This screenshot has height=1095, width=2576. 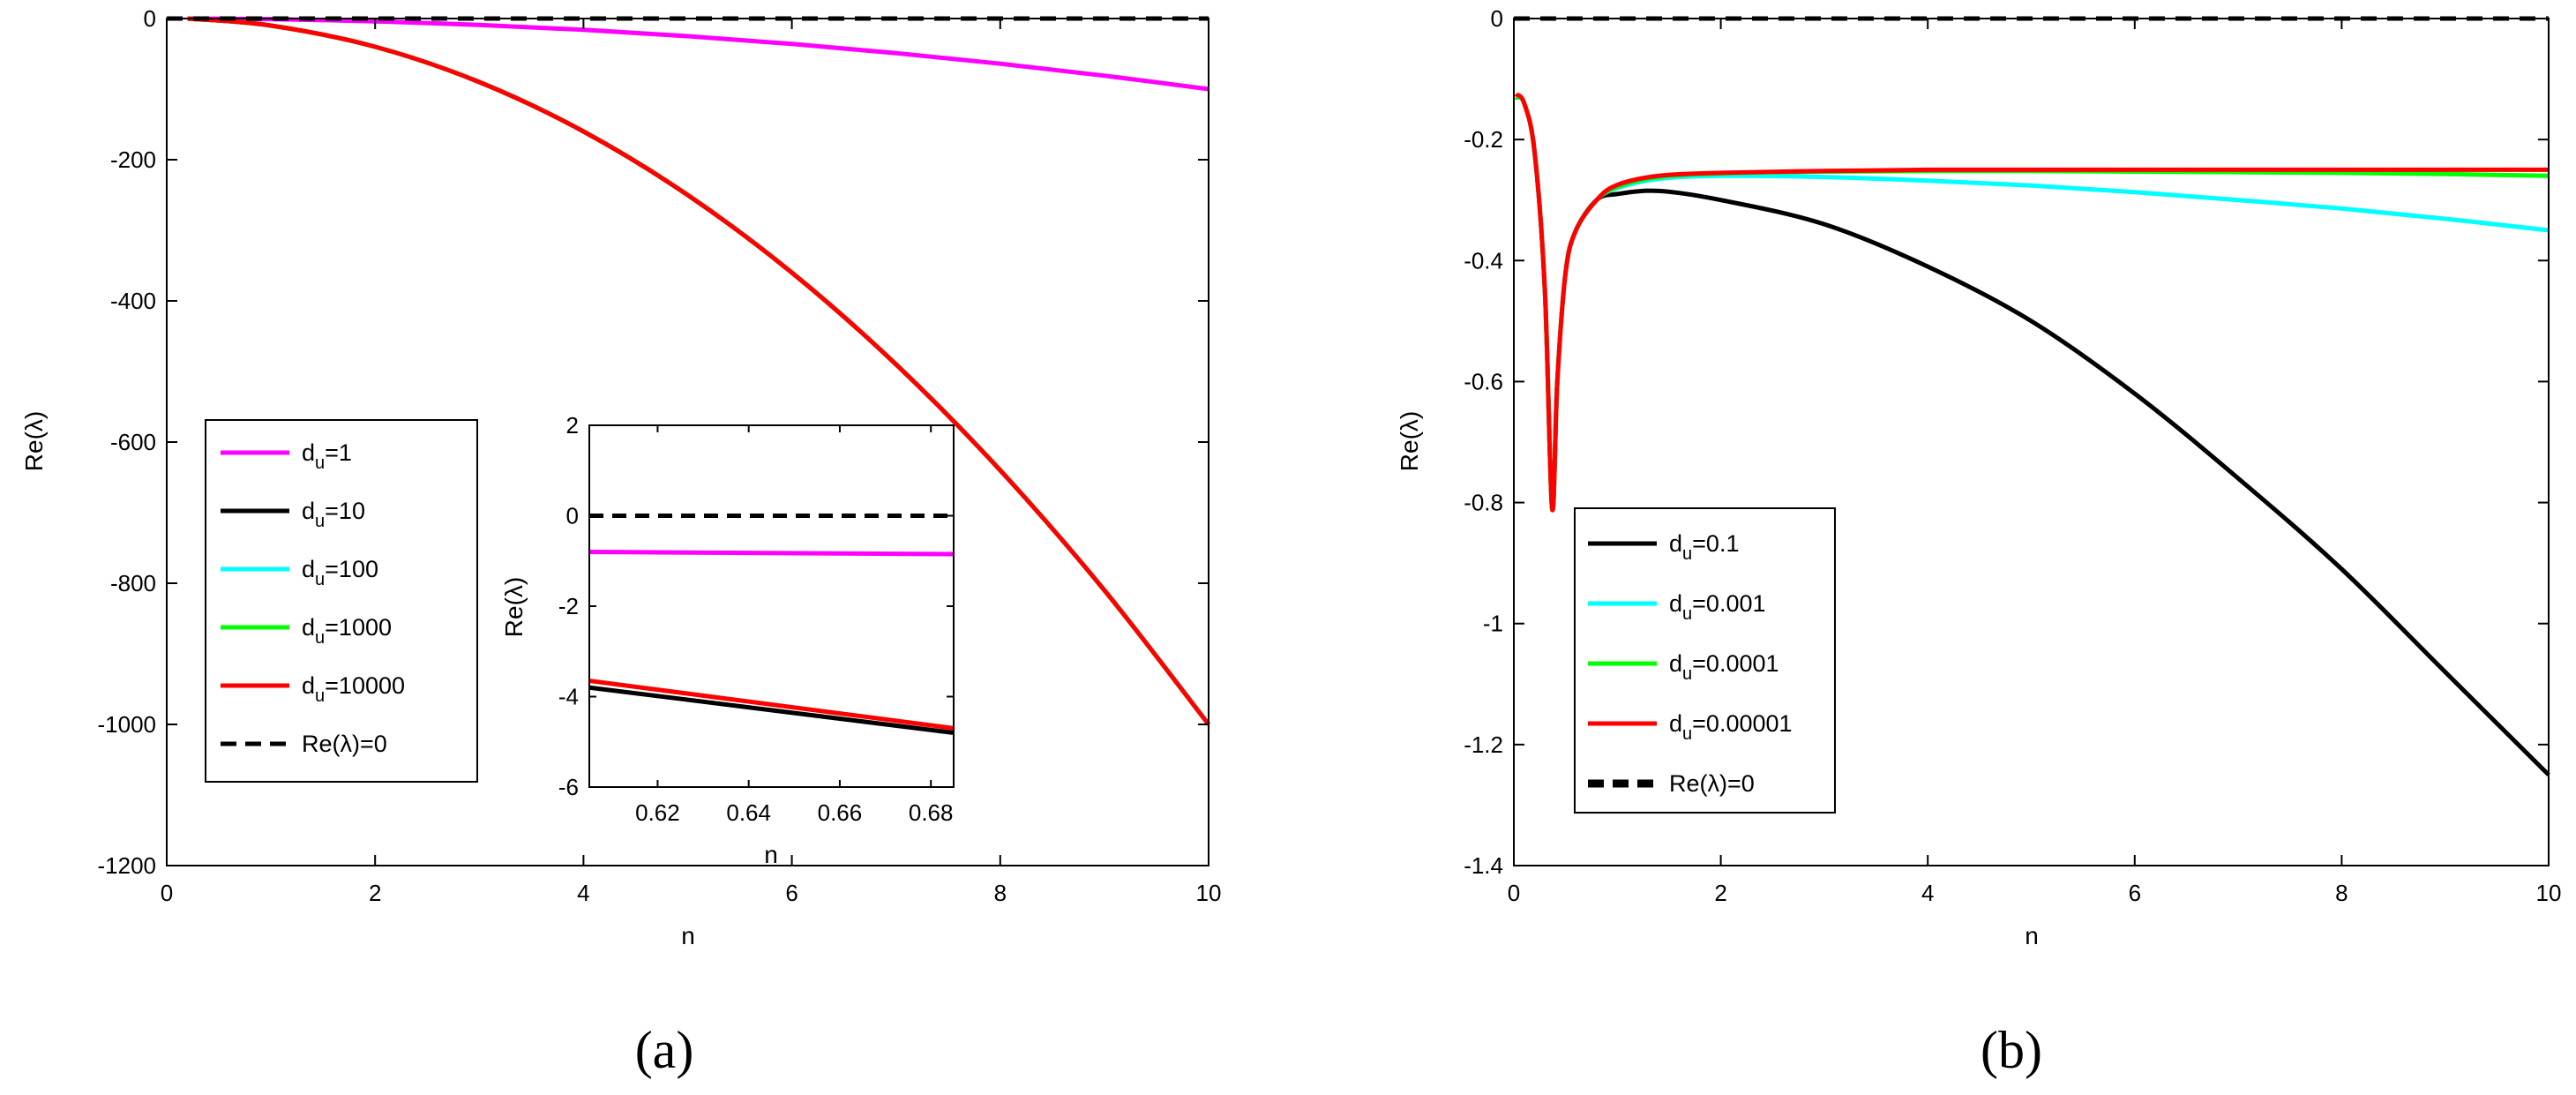 What do you see at coordinates (365, 685) in the screenshot?
I see `panel-a-legend-label-rest: =10000` at bounding box center [365, 685].